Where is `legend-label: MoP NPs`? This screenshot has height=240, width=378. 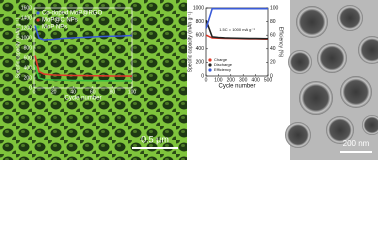 legend-label: MoP NPs is located at coordinates (54, 28).